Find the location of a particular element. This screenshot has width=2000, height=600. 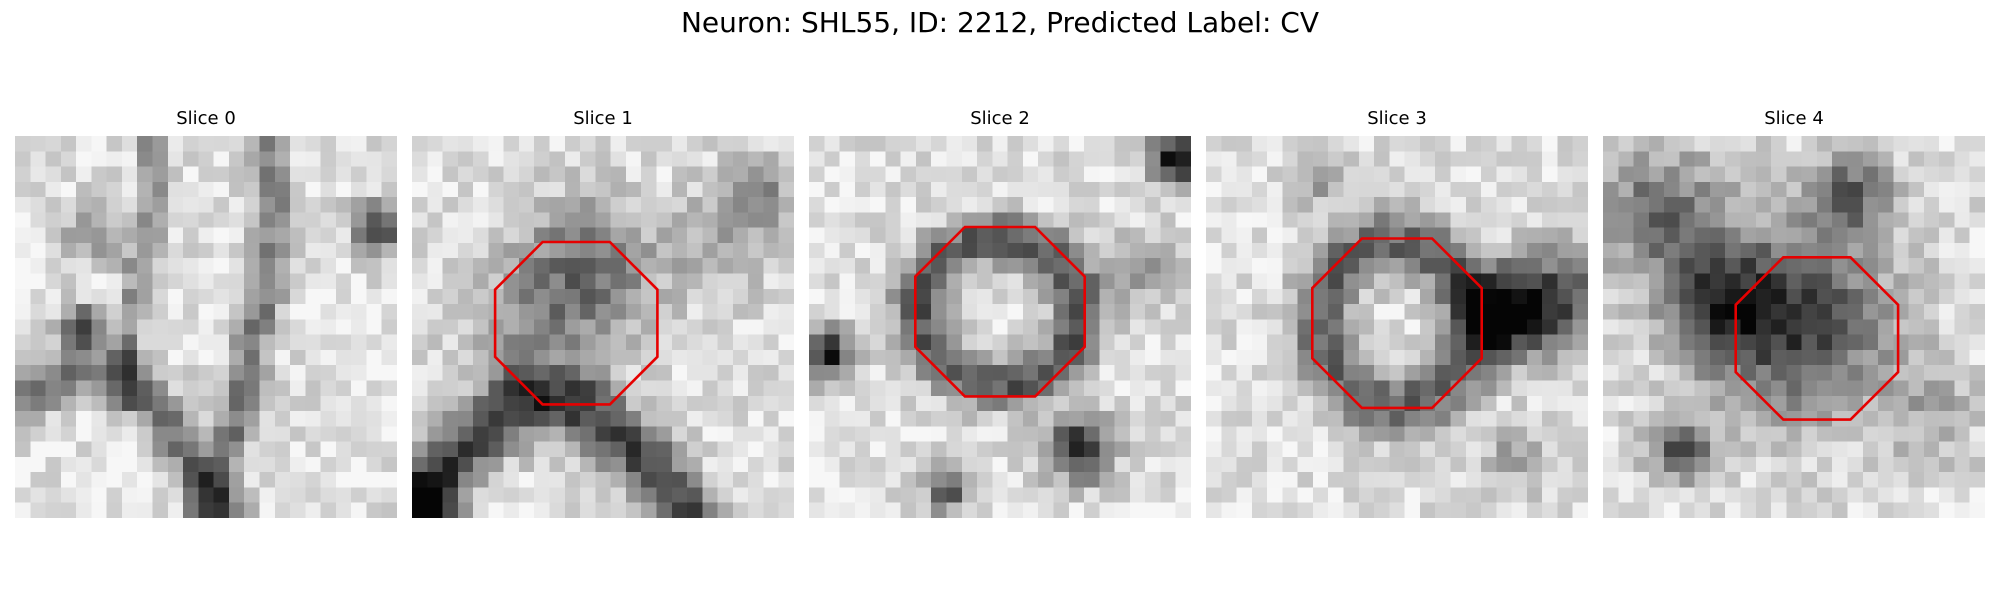

slice-title-4: Slice 4 is located at coordinates (1794, 118).